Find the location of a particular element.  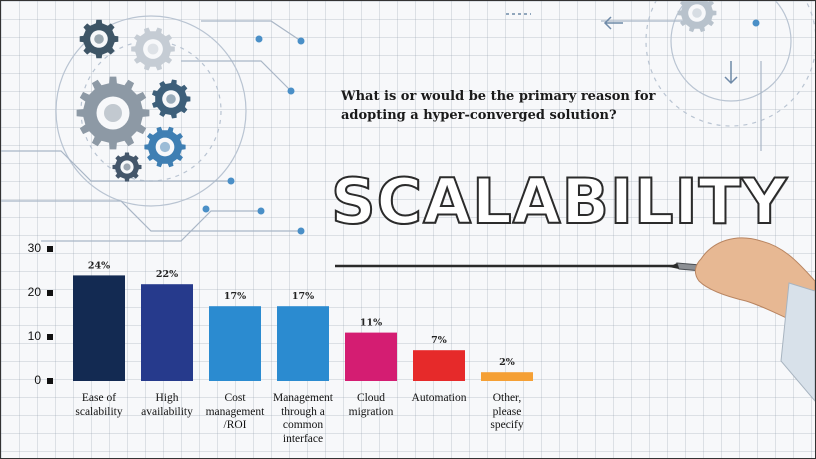

x-category-label: Cloud migration is located at coordinates (371, 405).